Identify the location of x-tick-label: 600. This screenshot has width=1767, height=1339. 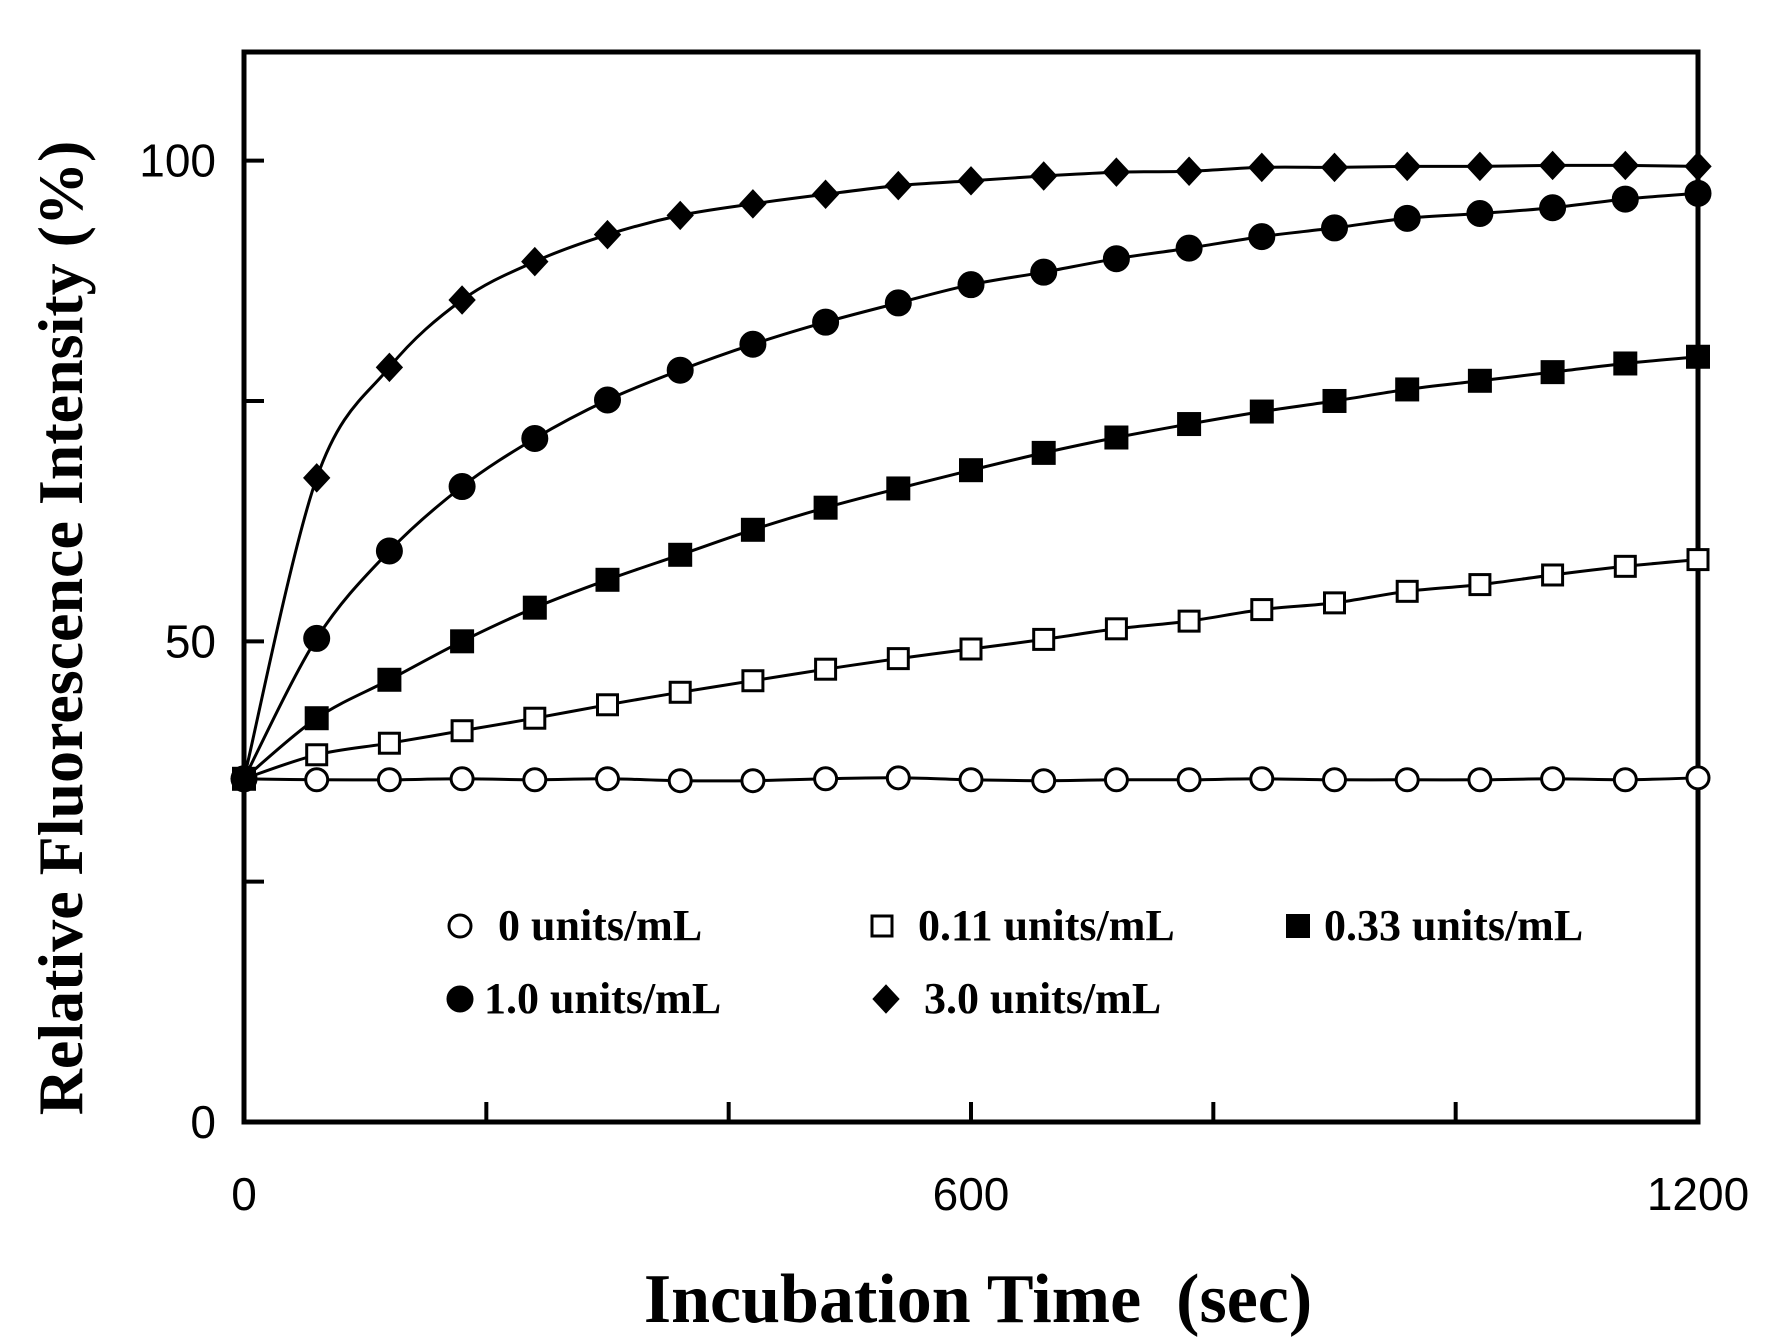
(971, 1194).